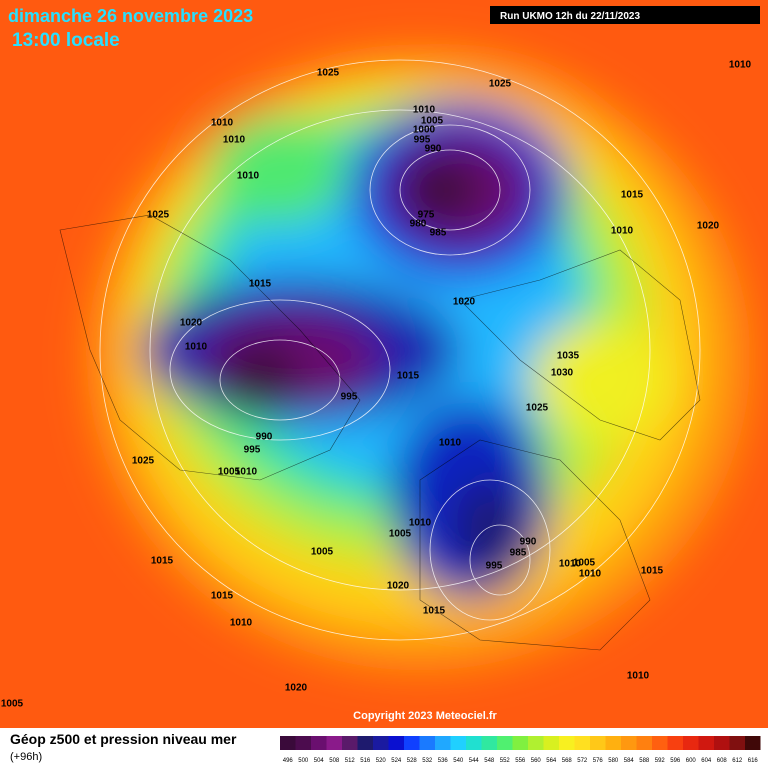 This screenshot has width=768, height=768. I want to click on colorbar-label: 552, so click(505, 761).